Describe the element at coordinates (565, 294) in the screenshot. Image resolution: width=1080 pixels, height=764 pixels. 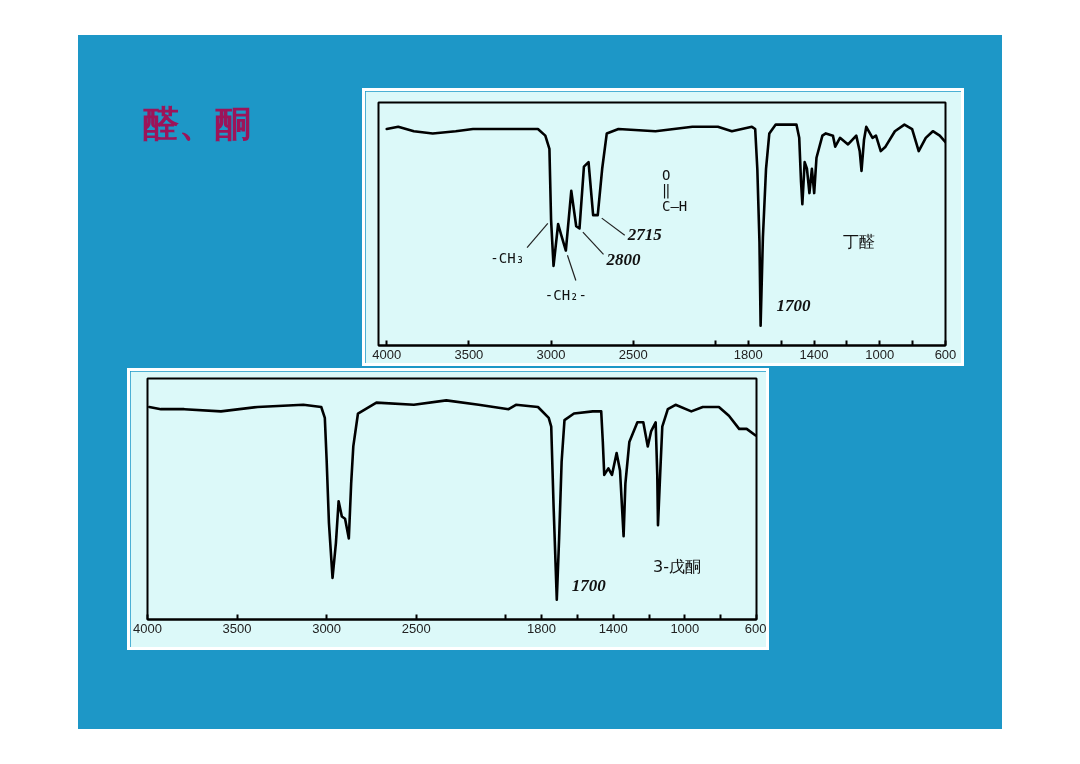
I see `annotation: -CH₂-` at that location.